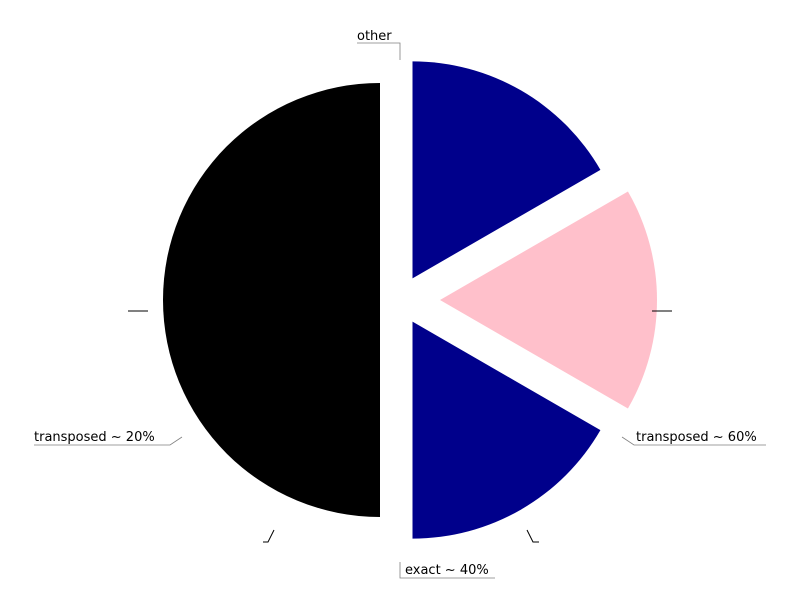 The height and width of the screenshot is (600, 800). Describe the element at coordinates (374, 36) in the screenshot. I see `slice-label-other: other` at that location.